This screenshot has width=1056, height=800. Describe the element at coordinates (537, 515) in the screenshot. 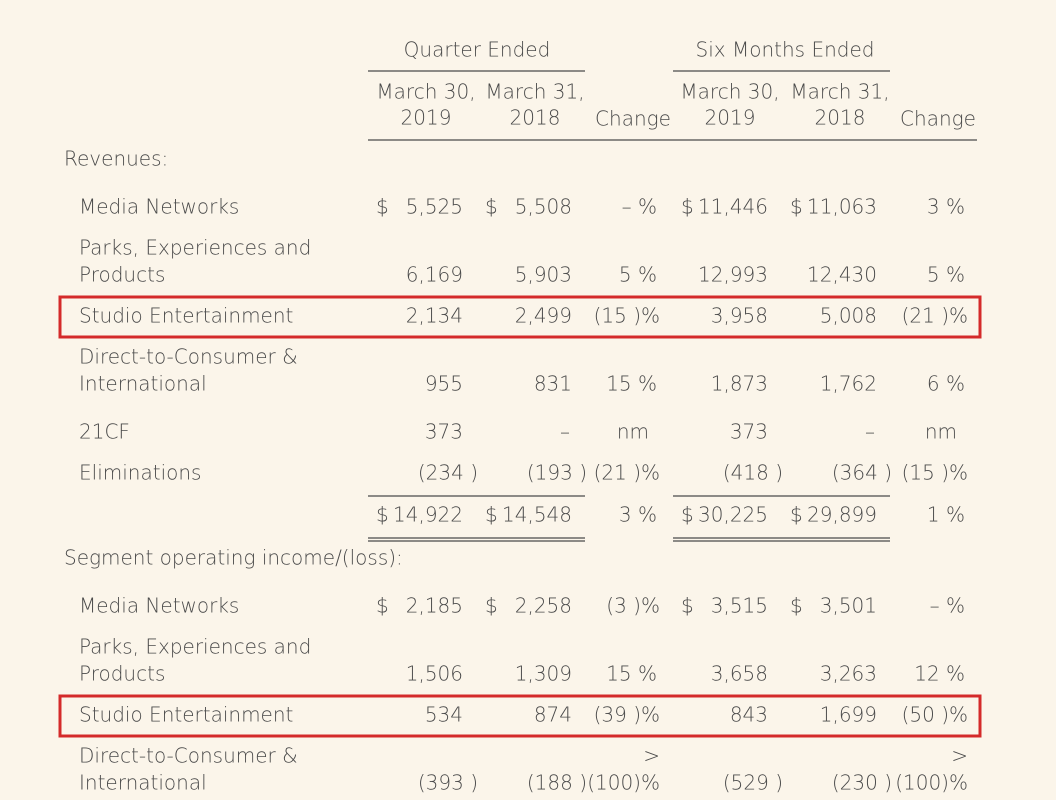

I see `cell-value: 14,548` at that location.